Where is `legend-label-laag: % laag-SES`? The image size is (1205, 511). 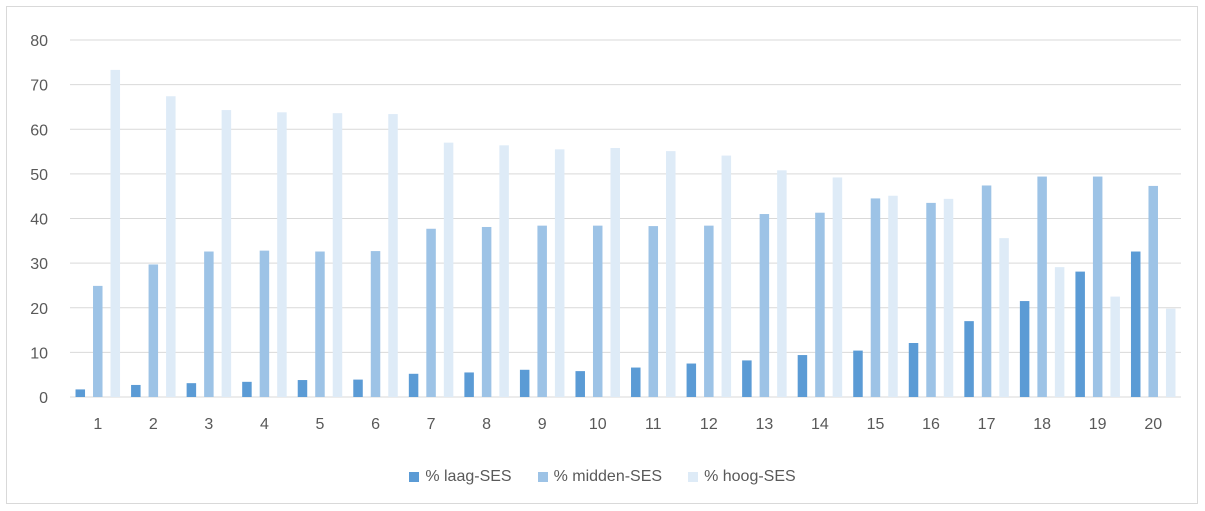
legend-label-laag: % laag-SES is located at coordinates (468, 476).